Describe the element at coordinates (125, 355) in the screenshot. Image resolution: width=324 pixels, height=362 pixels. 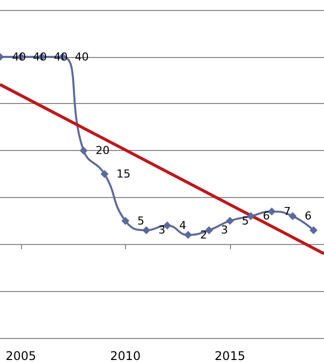
I see `x-tick-label: 2010` at that location.